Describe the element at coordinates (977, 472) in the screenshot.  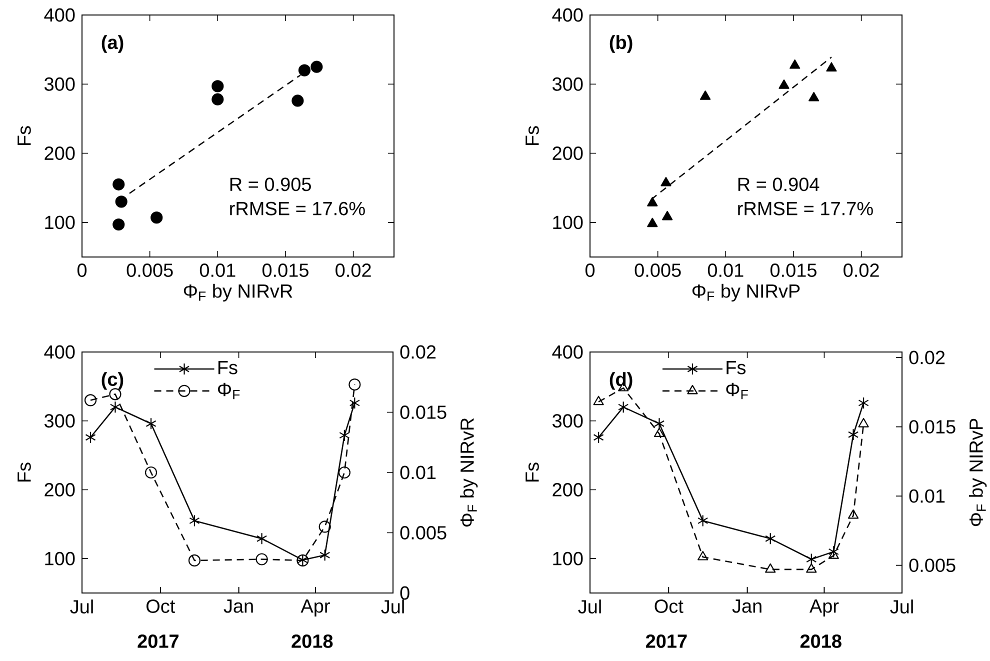
I see `y2-axis-title: Φ$_{F}$ by NIRvP` at that location.